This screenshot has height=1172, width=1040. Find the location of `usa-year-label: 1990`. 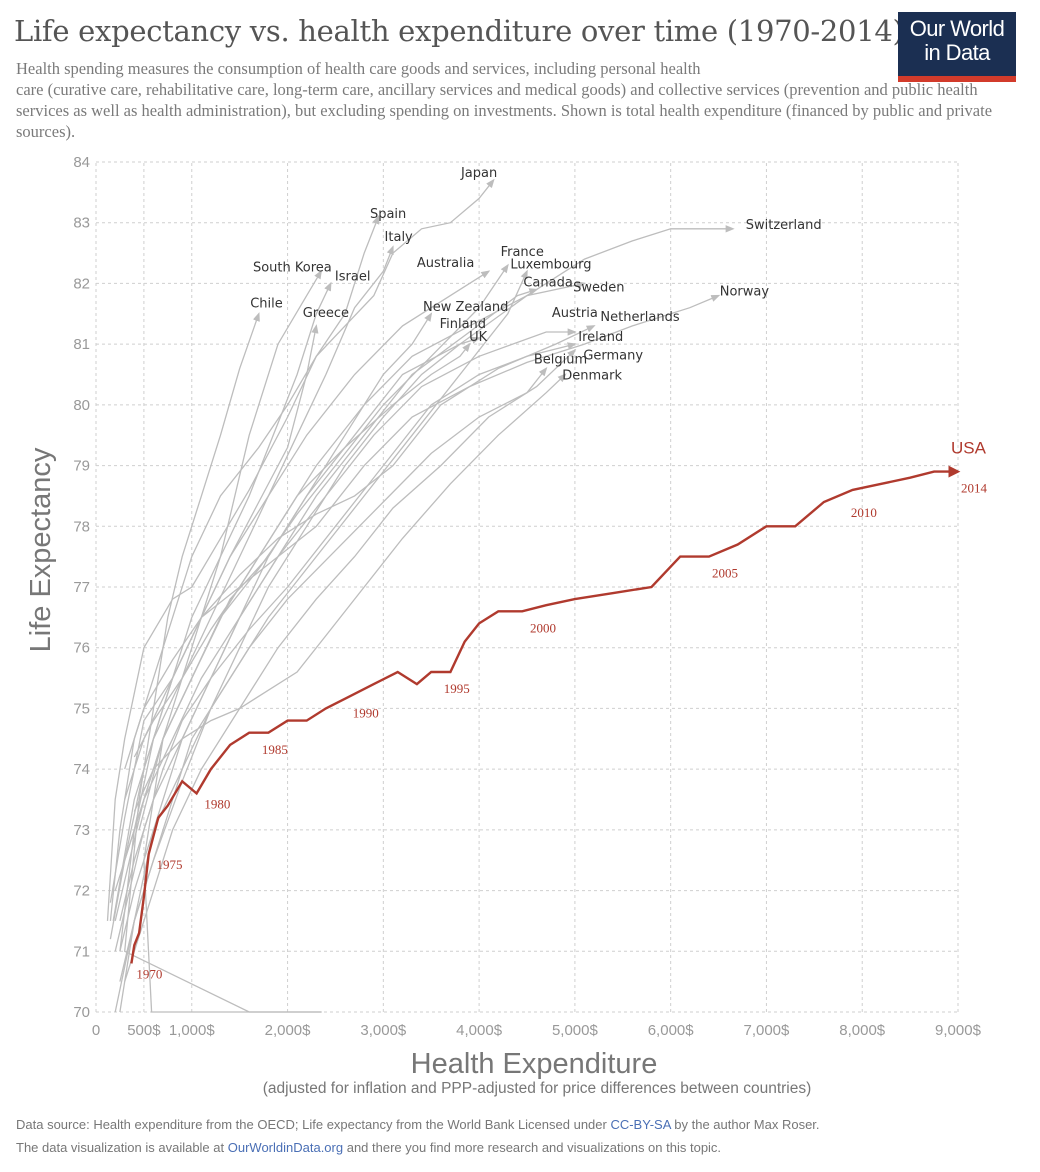

usa-year-label: 1990 is located at coordinates (366, 712).